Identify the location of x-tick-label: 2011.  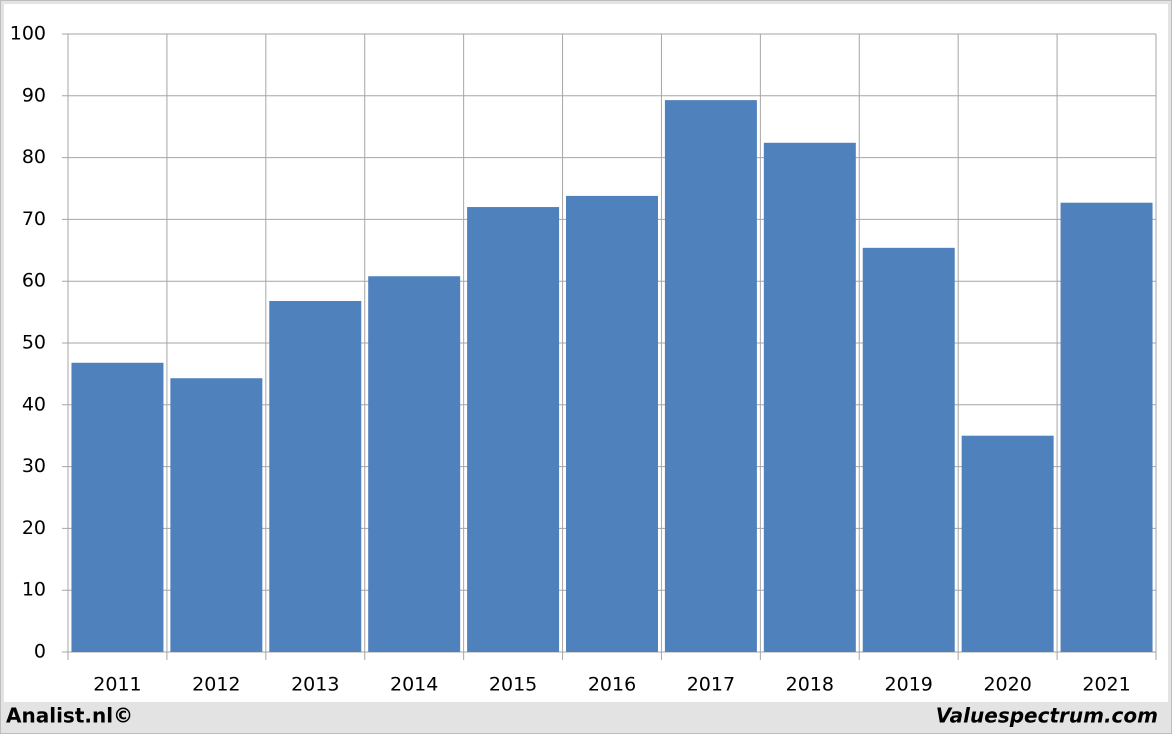
(117, 685).